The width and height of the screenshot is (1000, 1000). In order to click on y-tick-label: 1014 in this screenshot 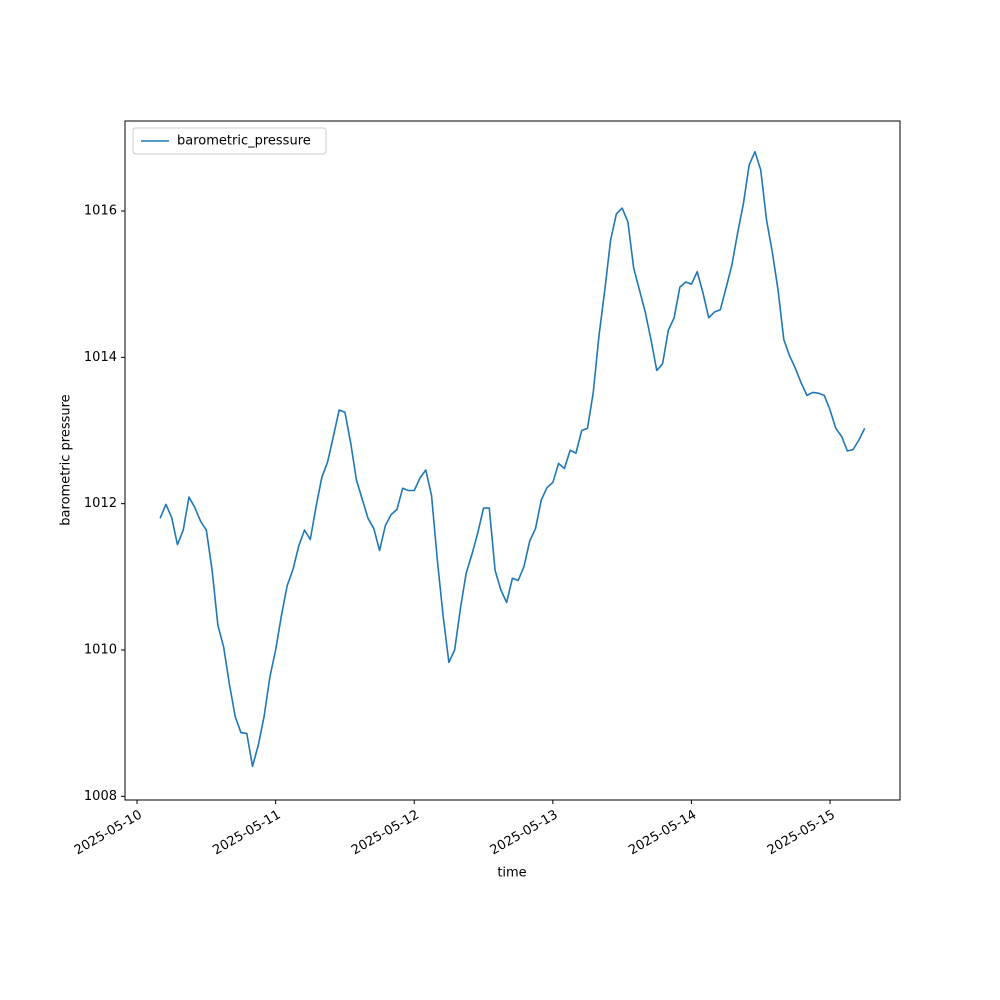, I will do `click(100, 357)`.